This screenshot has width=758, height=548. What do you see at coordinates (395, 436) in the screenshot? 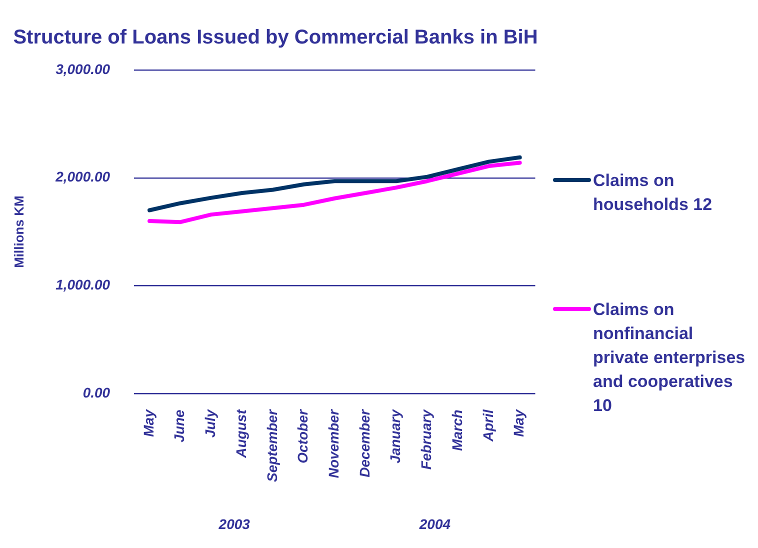
I see `x-tick-label: January` at bounding box center [395, 436].